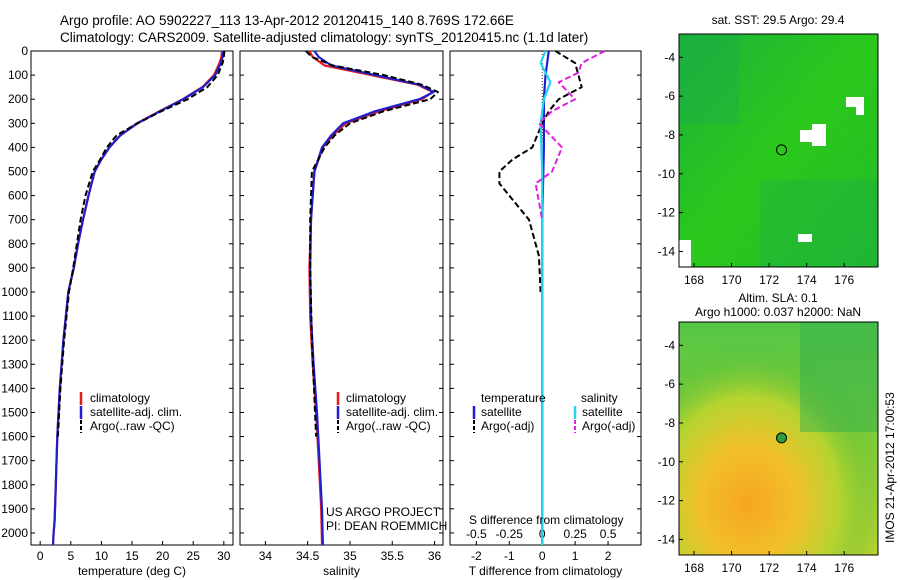  Describe the element at coordinates (393, 556) in the screenshot. I see `x-tick-label: 35.5` at that location.